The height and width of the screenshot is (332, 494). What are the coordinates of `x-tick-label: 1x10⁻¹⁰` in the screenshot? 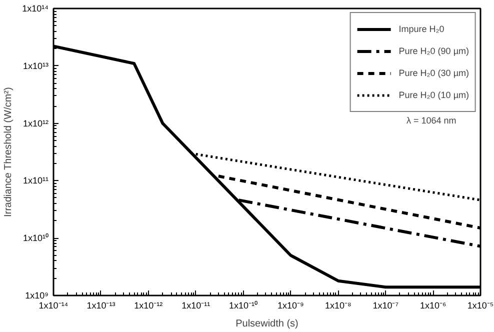 It's located at (243, 305).